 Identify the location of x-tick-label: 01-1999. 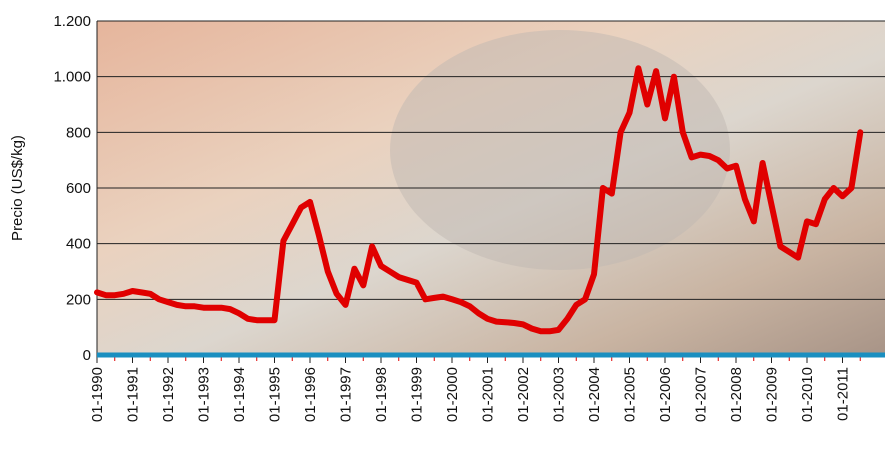
(417, 394).